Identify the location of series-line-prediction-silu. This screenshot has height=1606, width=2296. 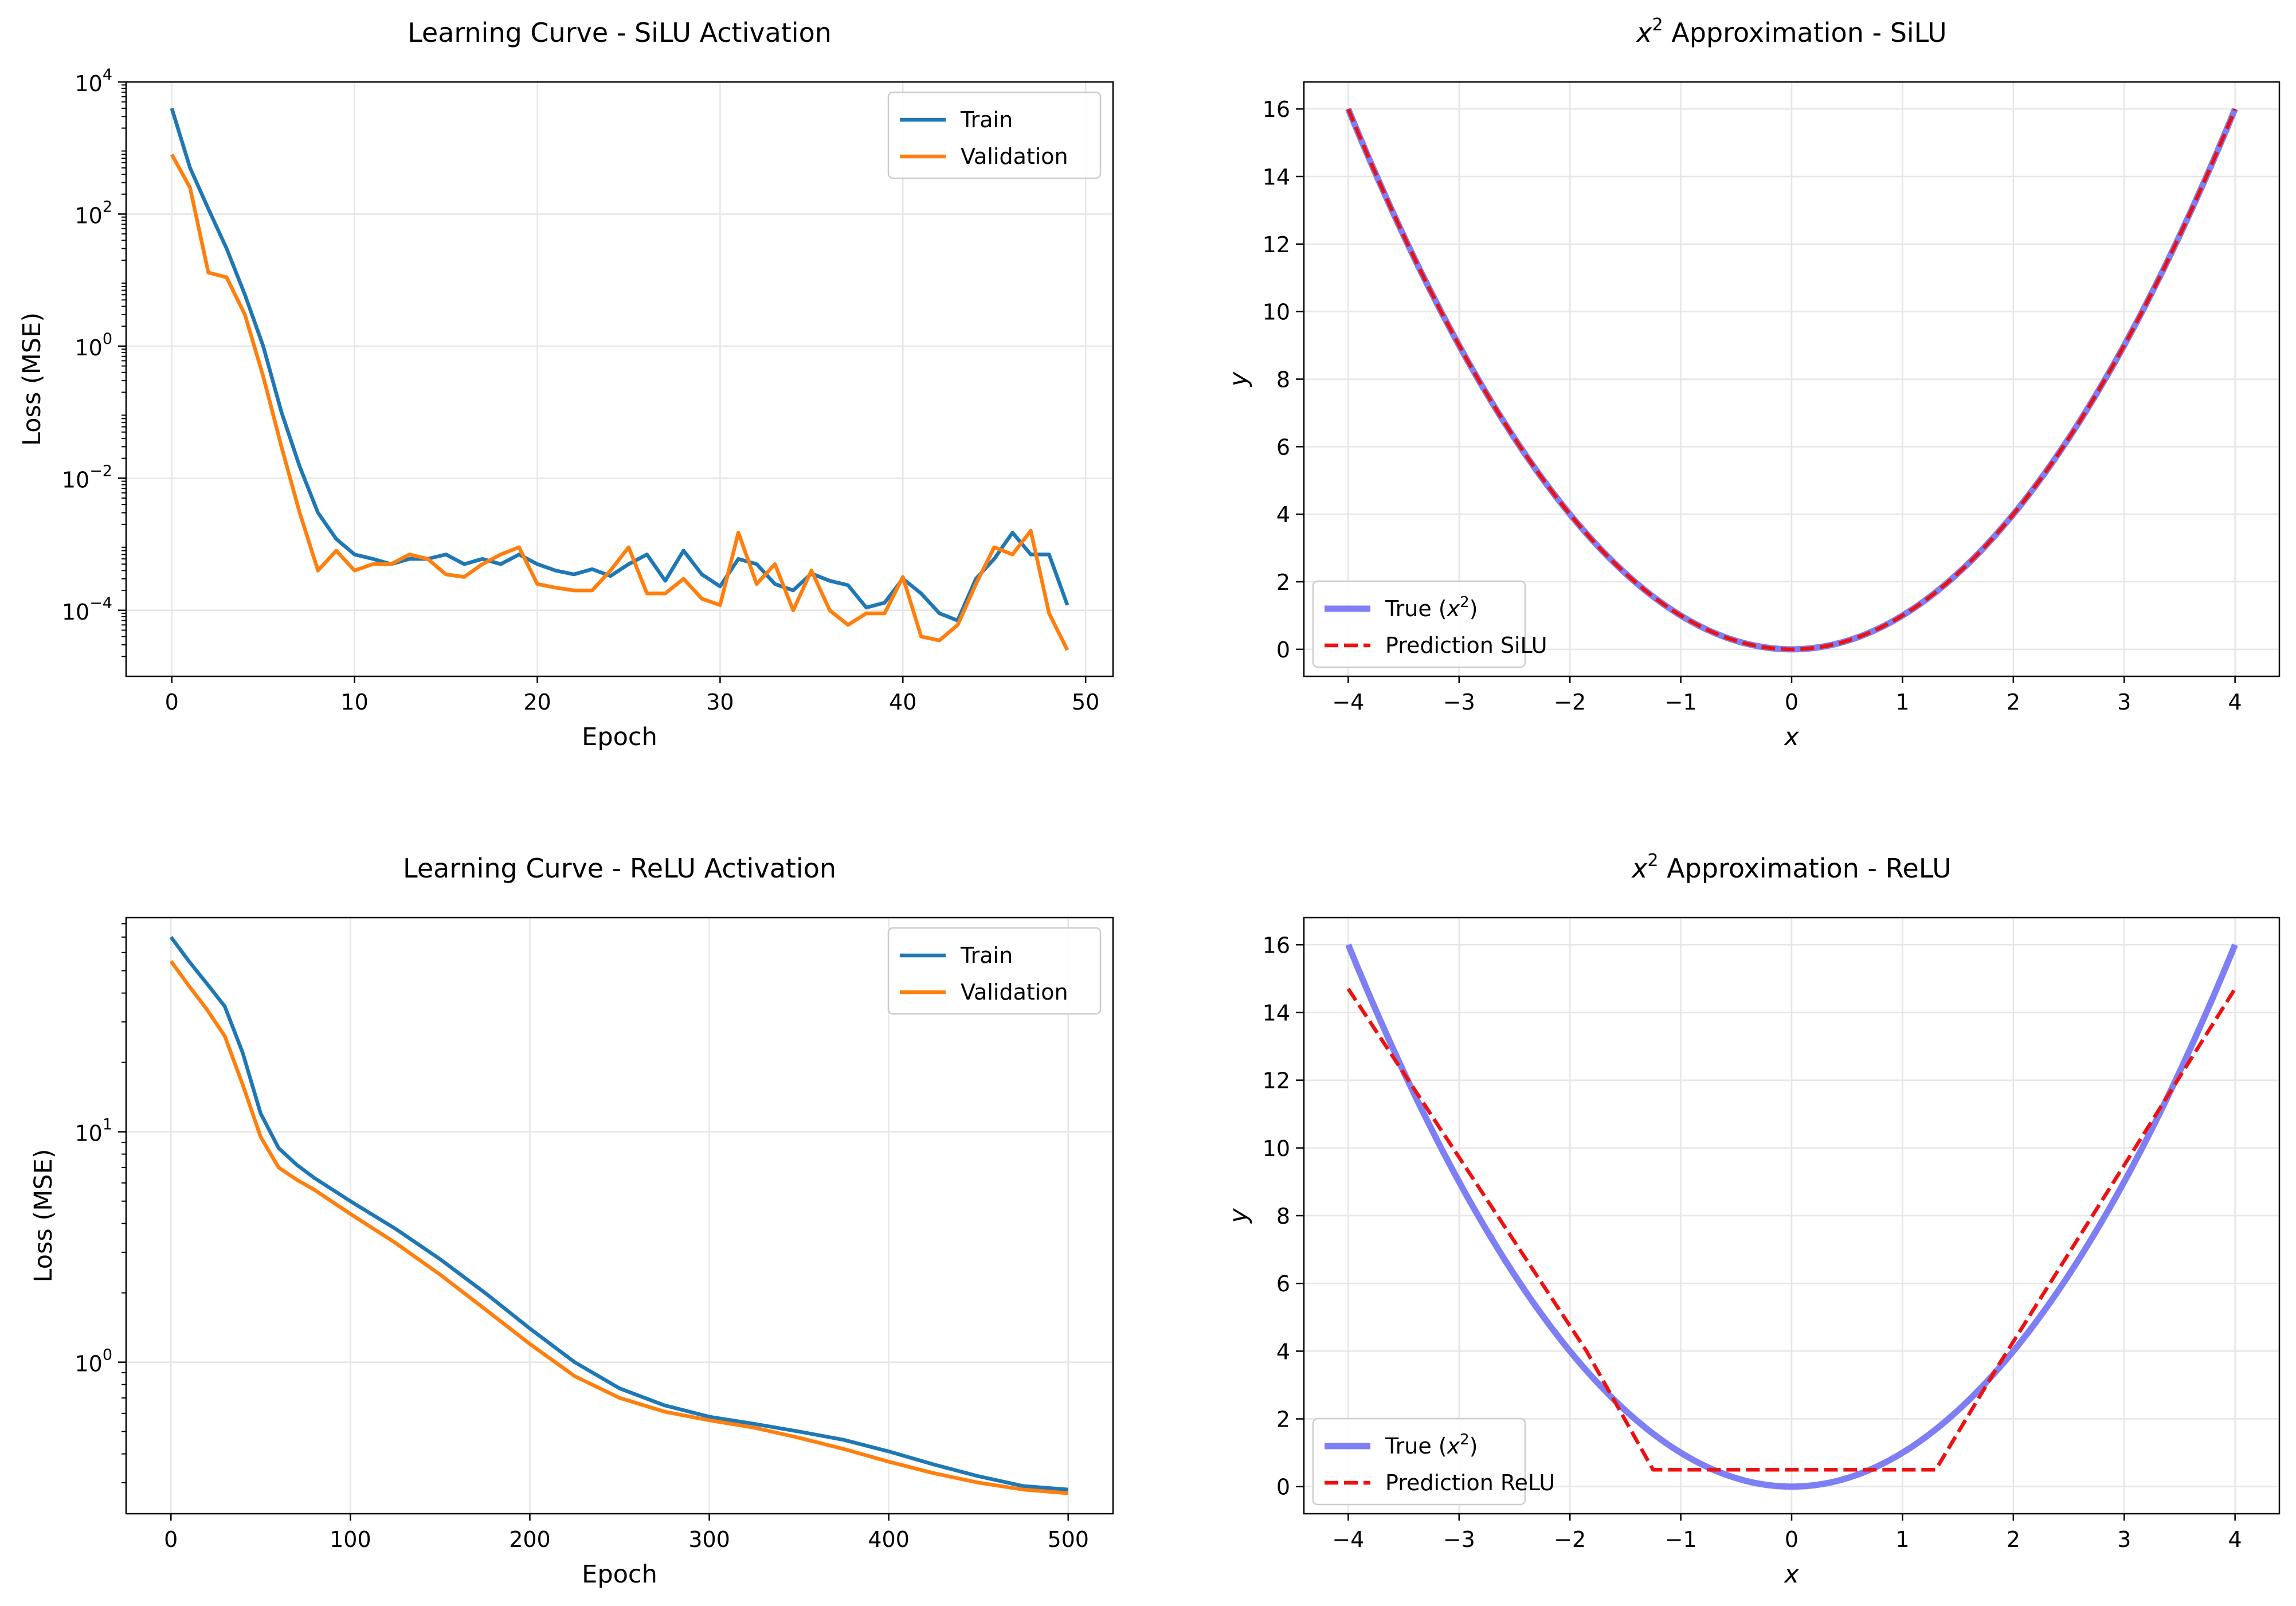
(1791, 380).